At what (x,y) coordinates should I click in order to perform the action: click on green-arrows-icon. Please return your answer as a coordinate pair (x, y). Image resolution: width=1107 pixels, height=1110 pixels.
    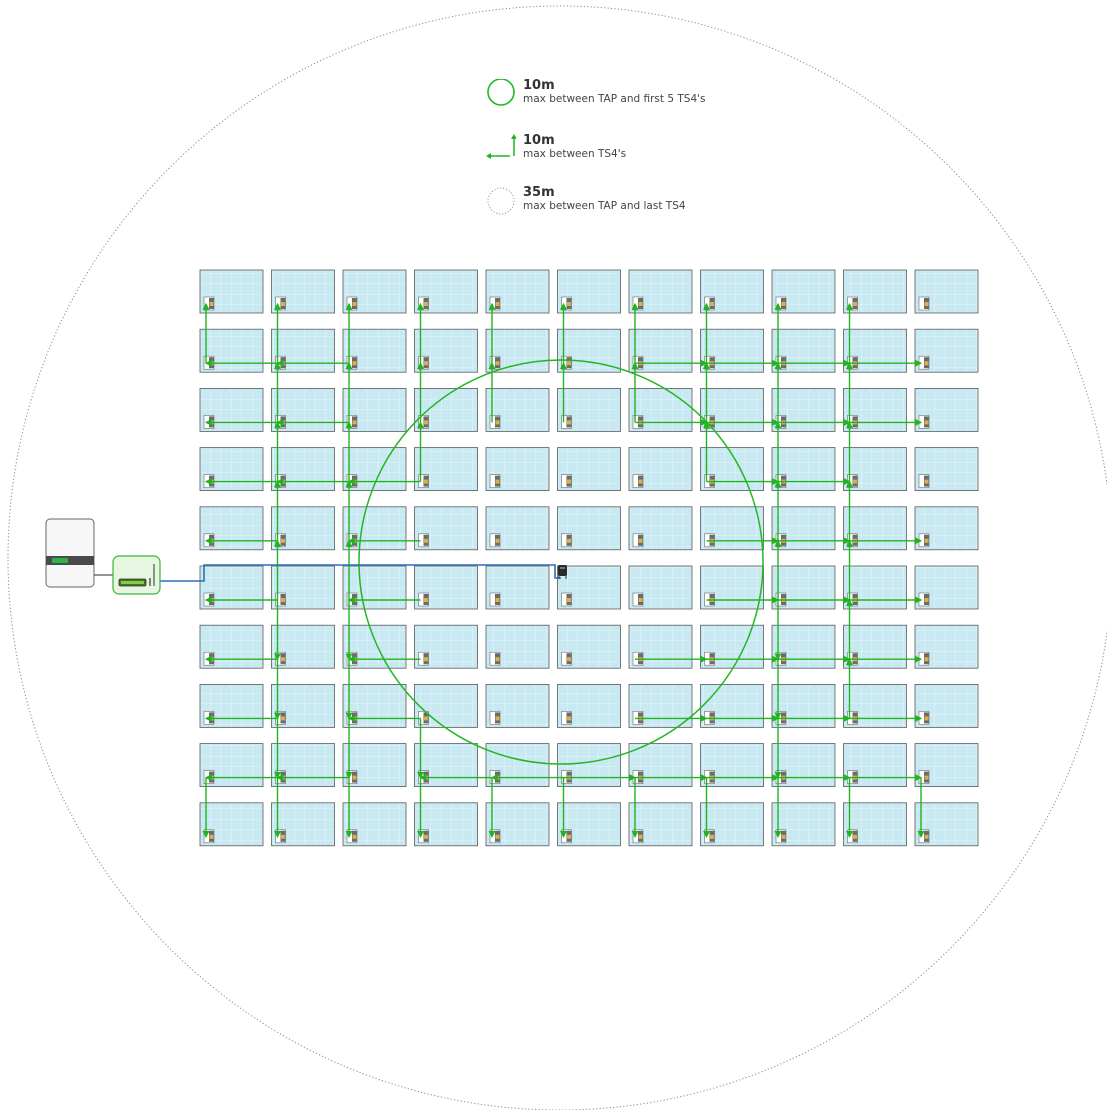
    Looking at the image, I should click on (501, 146).